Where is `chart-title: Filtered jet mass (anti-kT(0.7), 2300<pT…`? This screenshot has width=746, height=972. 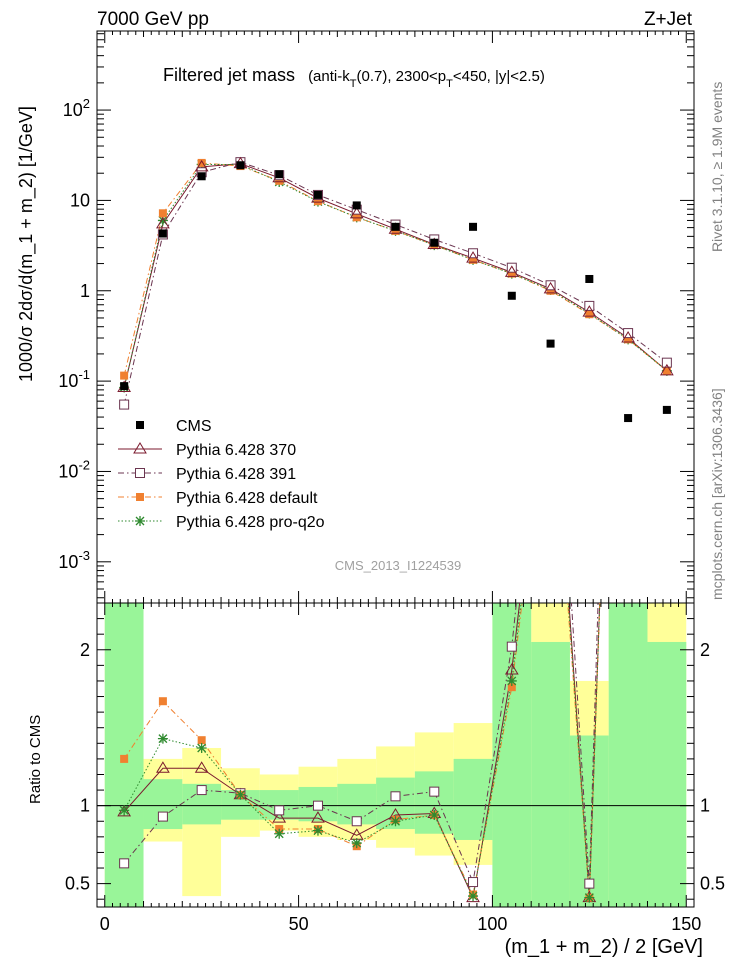
chart-title: Filtered jet mass (anti-kT(0.7), 2300<pT… is located at coordinates (354, 77).